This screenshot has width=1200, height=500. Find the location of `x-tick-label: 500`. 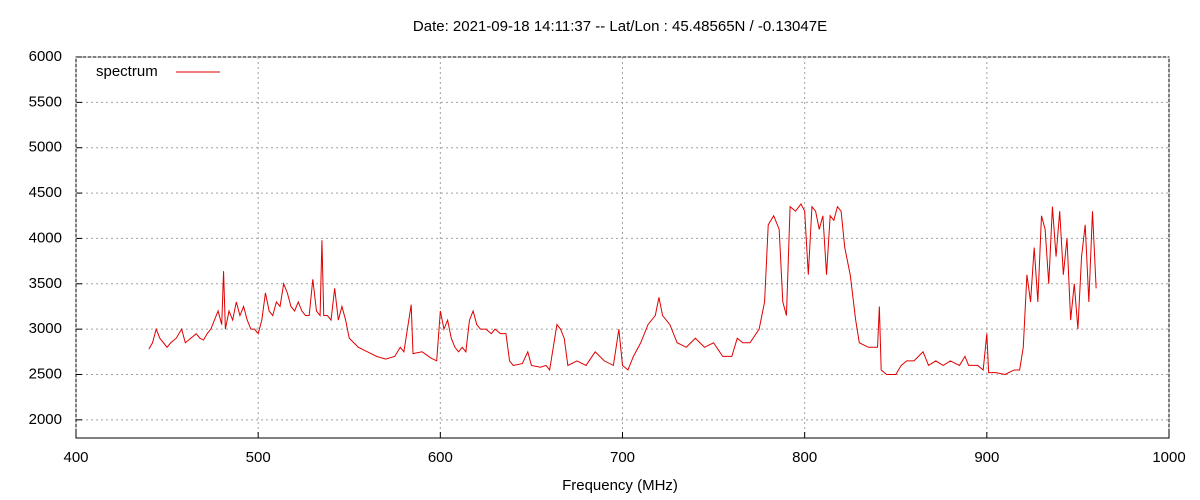

x-tick-label: 500 is located at coordinates (258, 457).